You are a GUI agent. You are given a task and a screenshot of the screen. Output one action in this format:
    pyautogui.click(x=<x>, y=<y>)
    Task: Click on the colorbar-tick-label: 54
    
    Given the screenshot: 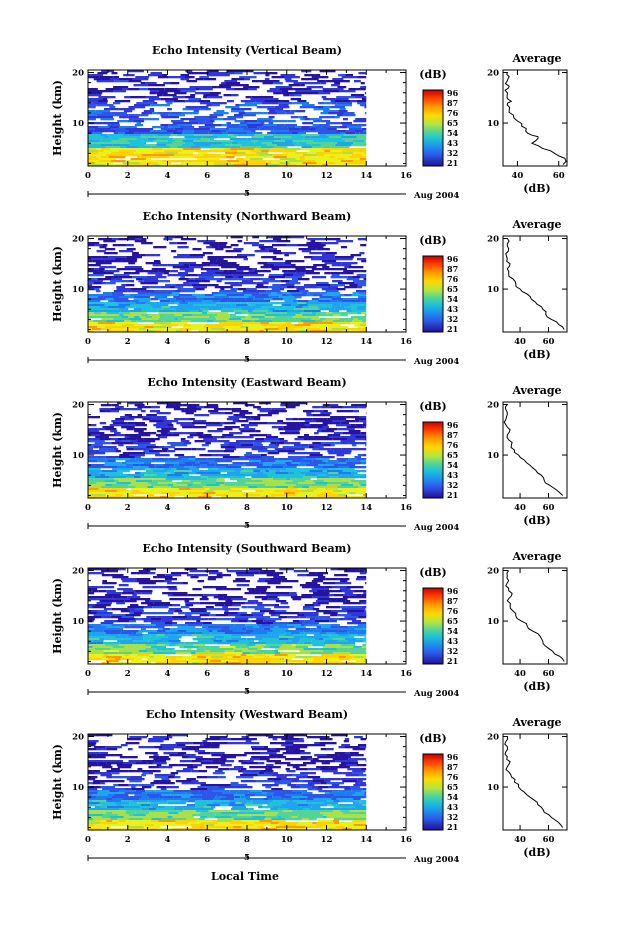 What is the action you would take?
    pyautogui.click(x=453, y=133)
    